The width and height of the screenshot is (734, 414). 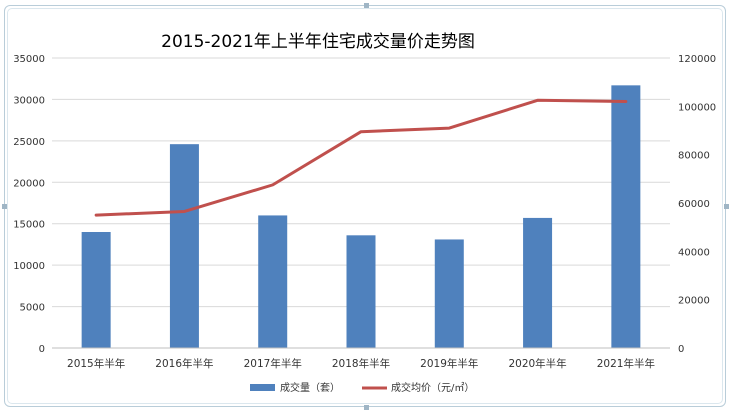 What do you see at coordinates (697, 59) in the screenshot?
I see `y-right-tick-label: 120000` at bounding box center [697, 59].